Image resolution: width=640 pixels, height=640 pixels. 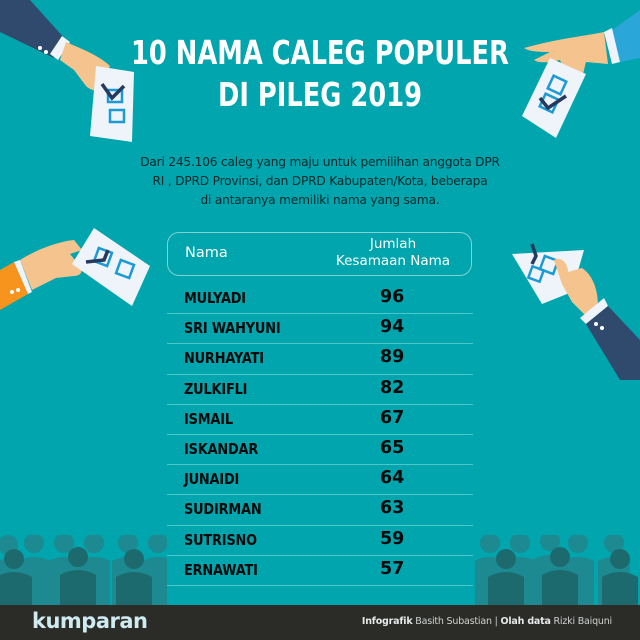 I want to click on row-count: 59, so click(x=392, y=538).